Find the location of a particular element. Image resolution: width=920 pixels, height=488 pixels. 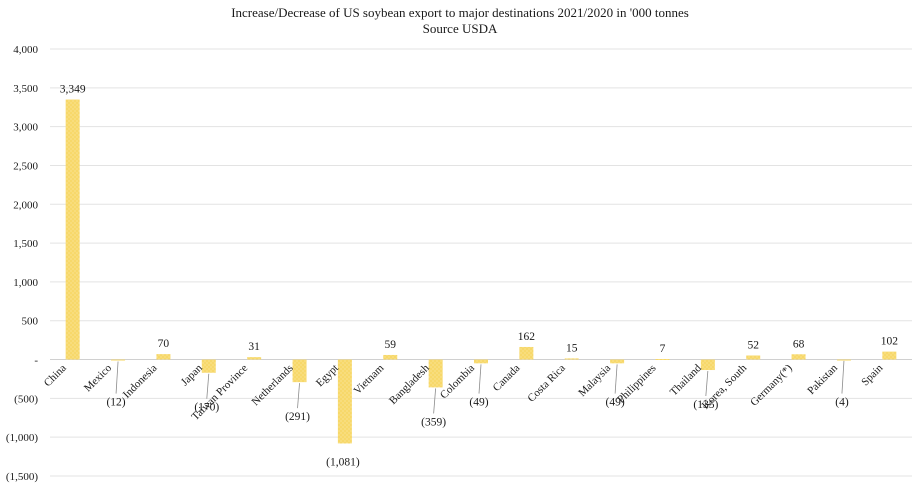

category-label: Bangladesh is located at coordinates (409, 384).